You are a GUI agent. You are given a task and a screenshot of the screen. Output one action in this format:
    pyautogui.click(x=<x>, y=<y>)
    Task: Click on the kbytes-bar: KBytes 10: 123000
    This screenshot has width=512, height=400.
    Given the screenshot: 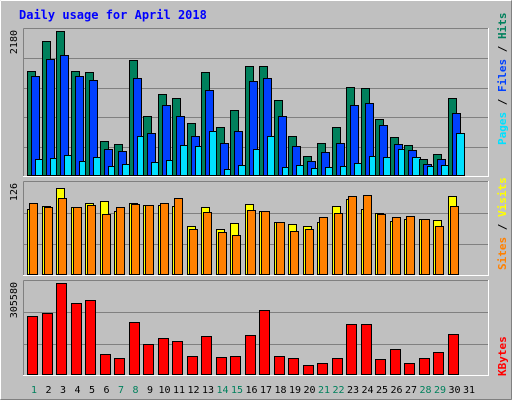 What is the action you would take?
    pyautogui.click(x=163, y=356)
    